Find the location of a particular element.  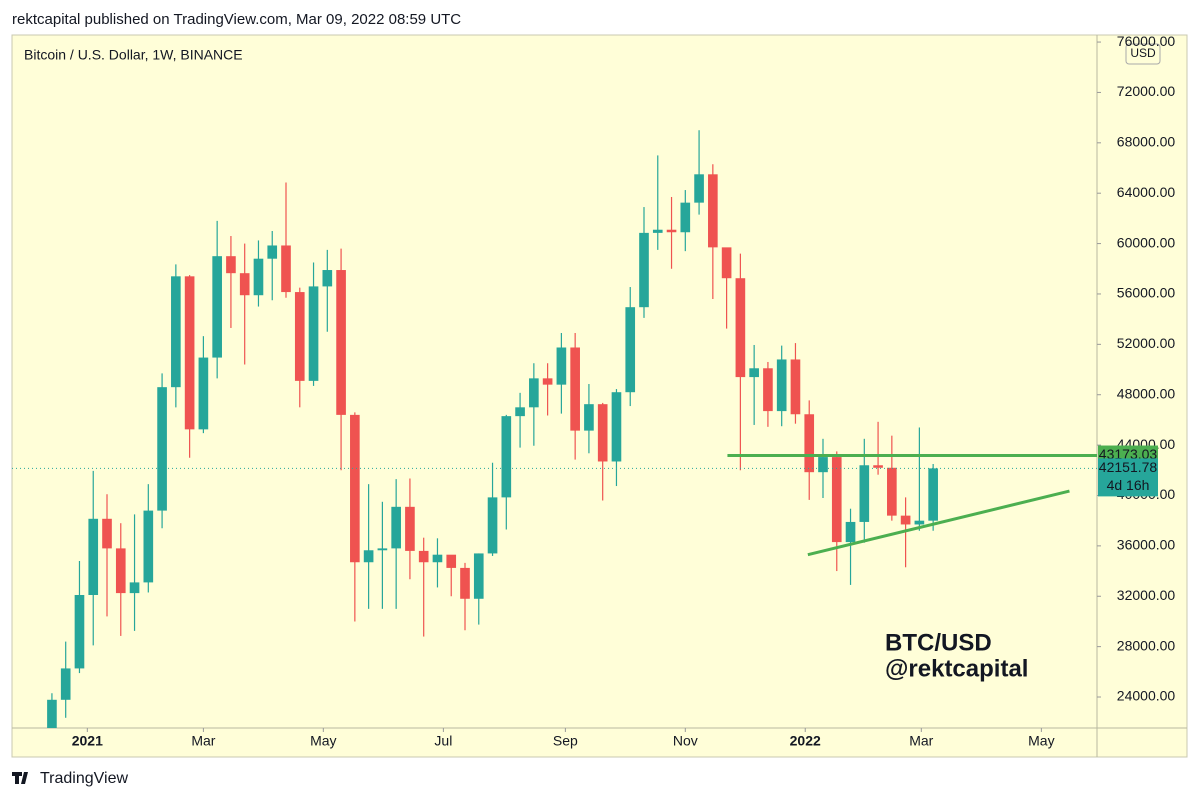

annotation: BTC/USD is located at coordinates (938, 642).